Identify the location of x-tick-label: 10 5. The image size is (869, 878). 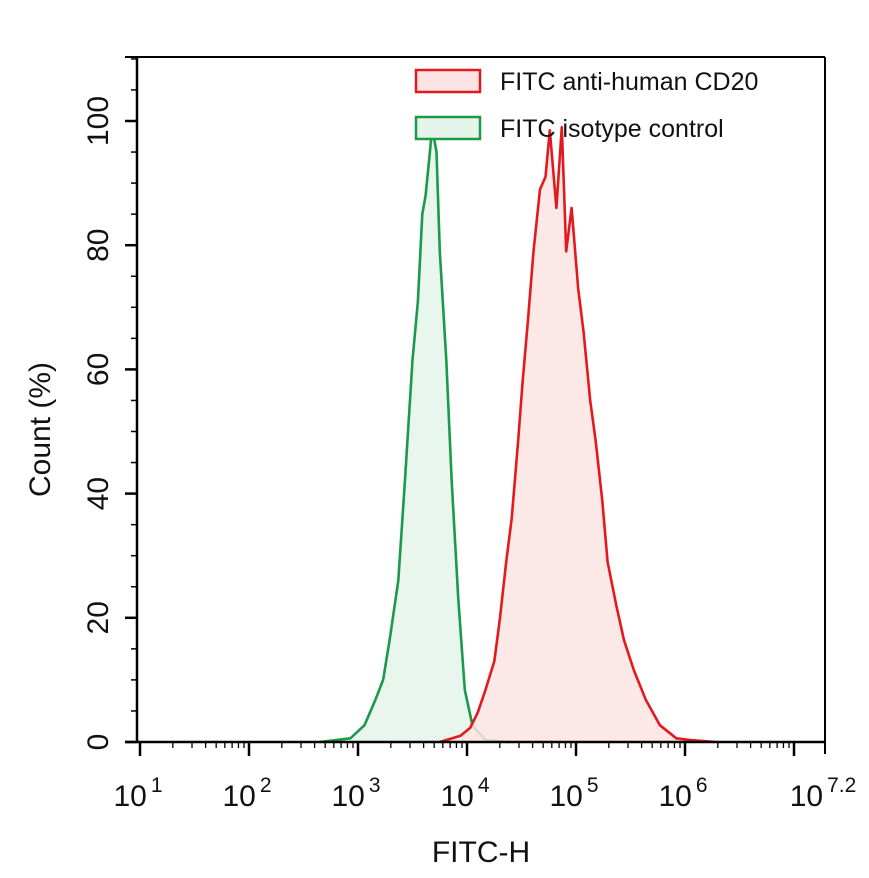
(573, 793).